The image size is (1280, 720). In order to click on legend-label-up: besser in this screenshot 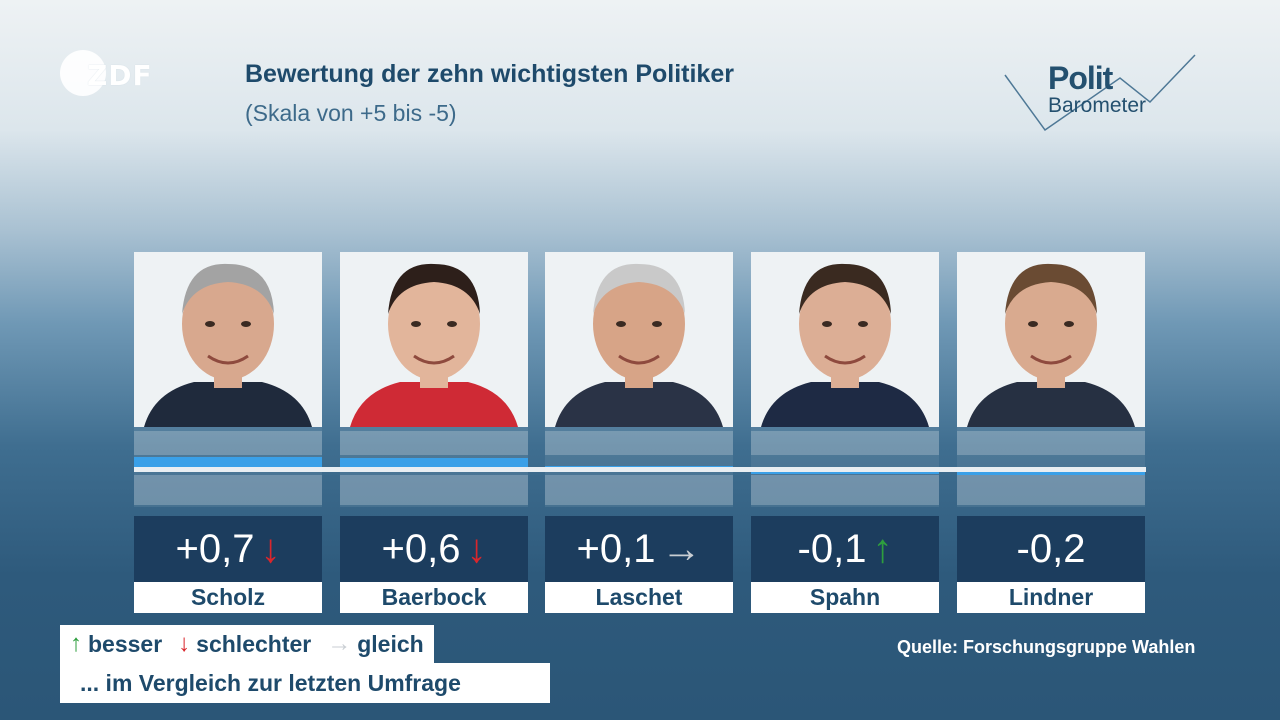, I will do `click(125, 643)`.